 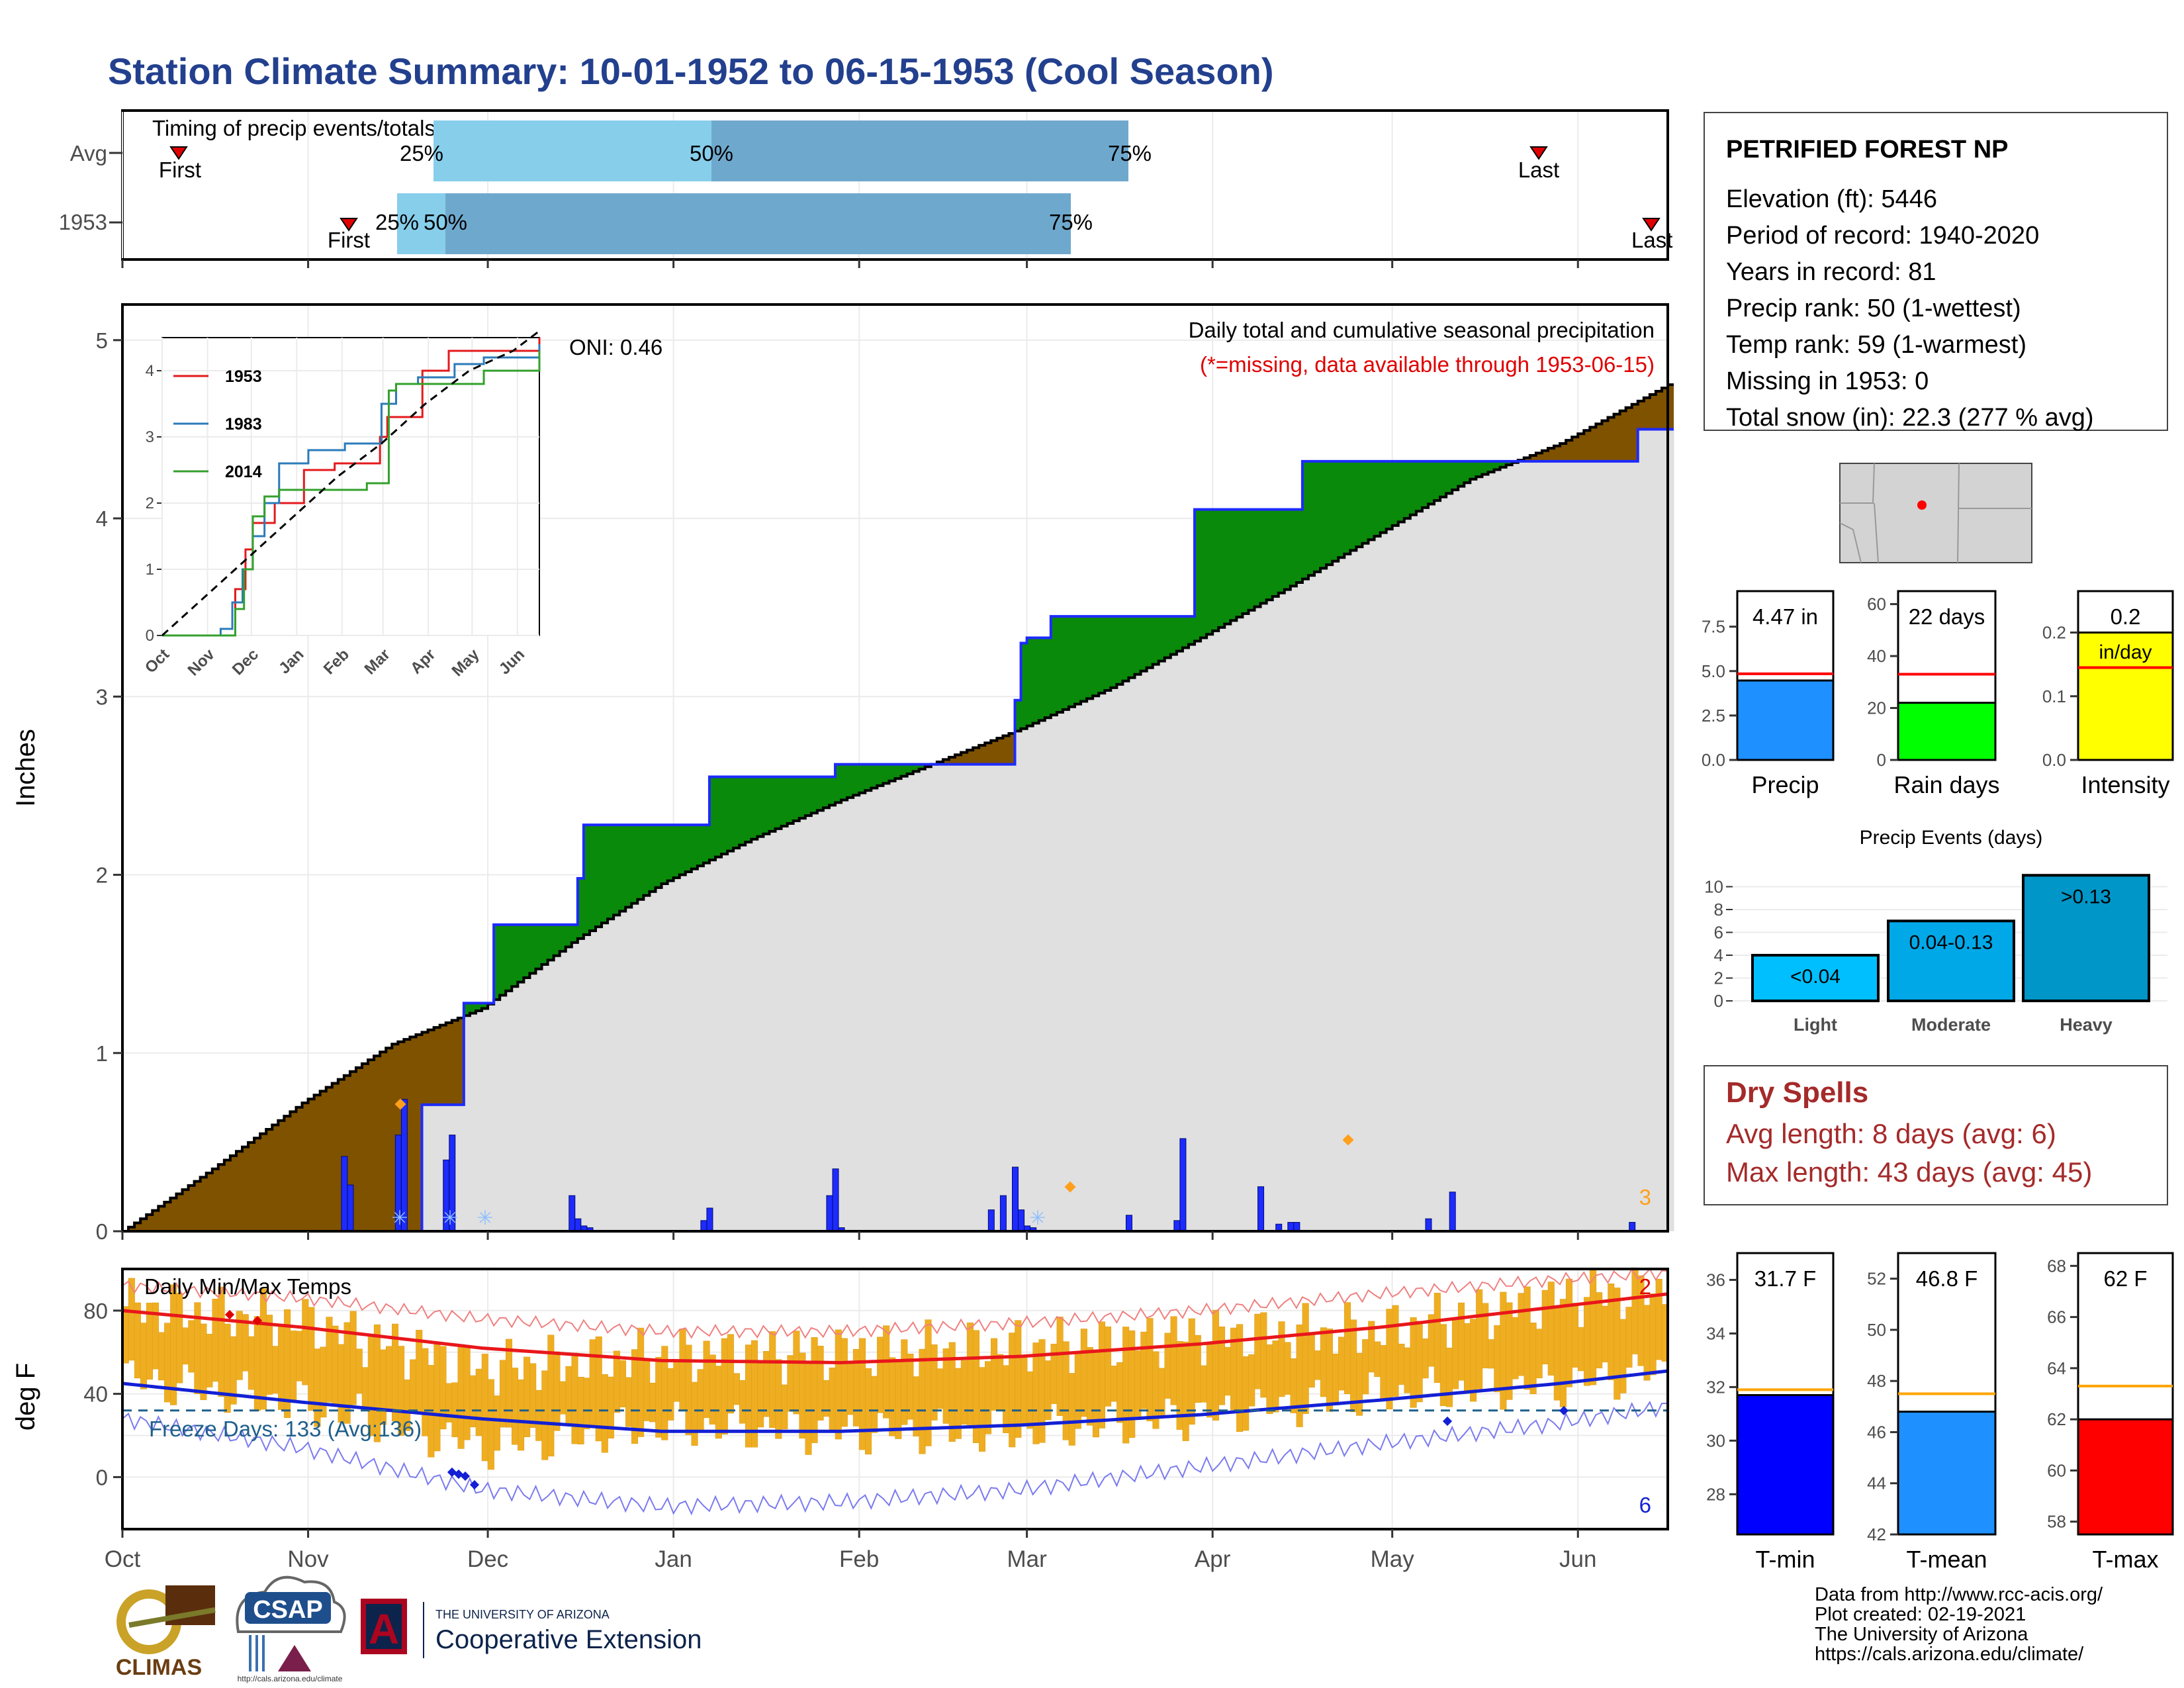 What do you see at coordinates (102, 518) in the screenshot?
I see `precip-y-tick-label: 4` at bounding box center [102, 518].